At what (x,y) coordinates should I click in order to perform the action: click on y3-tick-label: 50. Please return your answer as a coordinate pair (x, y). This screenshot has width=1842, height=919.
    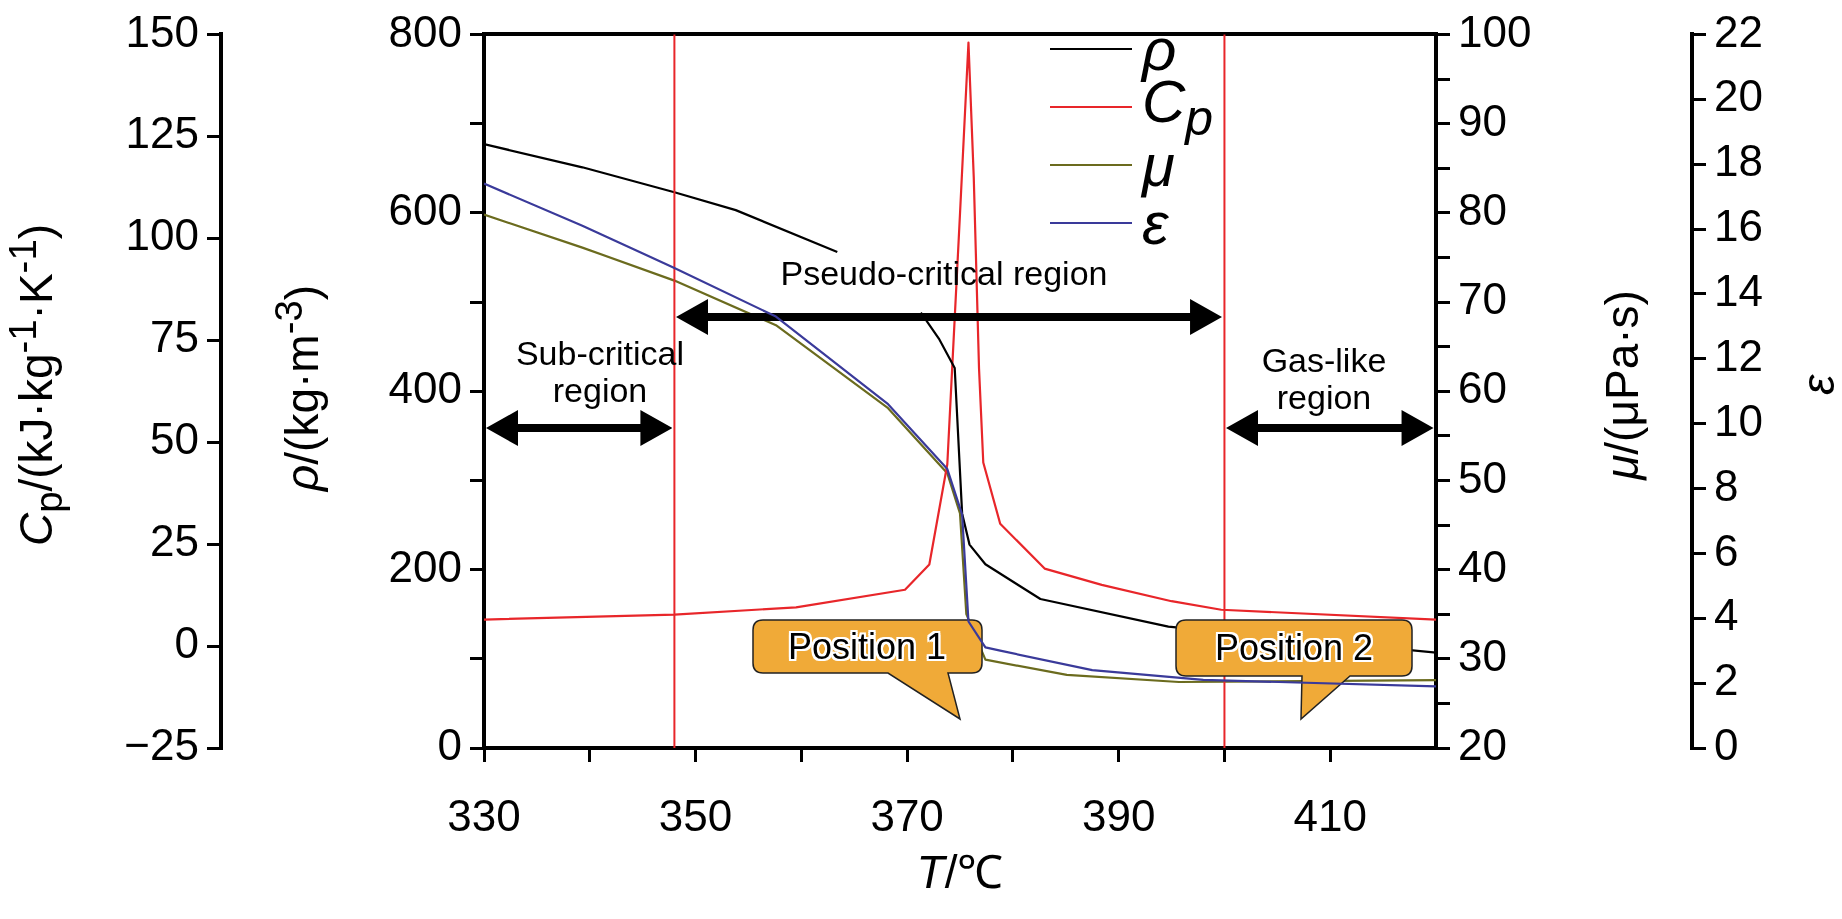
    Looking at the image, I should click on (1482, 477).